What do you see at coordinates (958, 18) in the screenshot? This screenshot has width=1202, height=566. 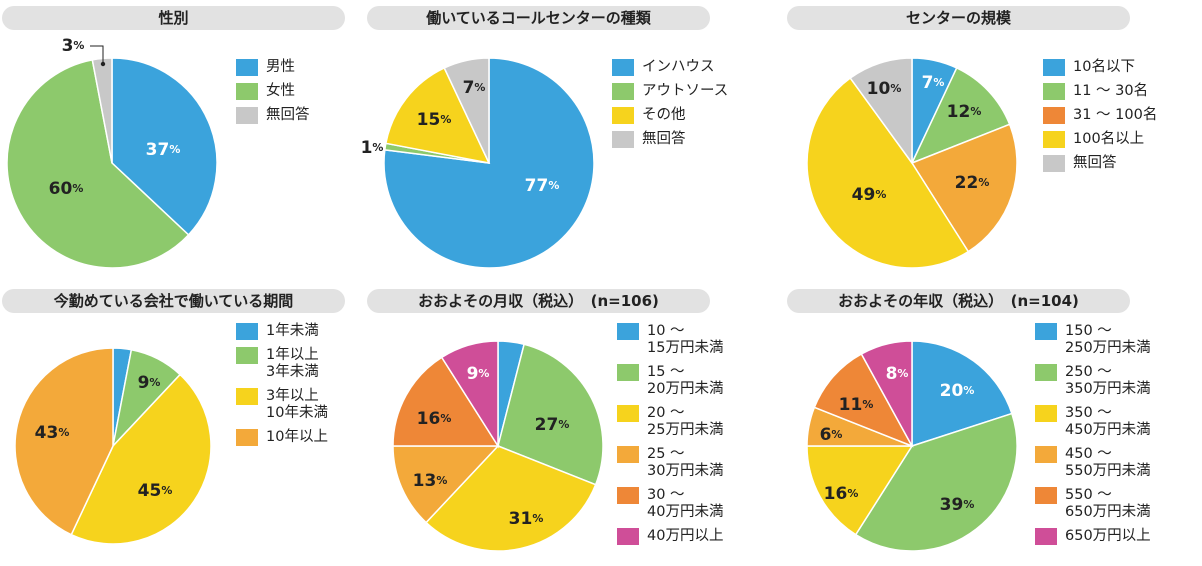 I see `chart-title: センターの規模` at bounding box center [958, 18].